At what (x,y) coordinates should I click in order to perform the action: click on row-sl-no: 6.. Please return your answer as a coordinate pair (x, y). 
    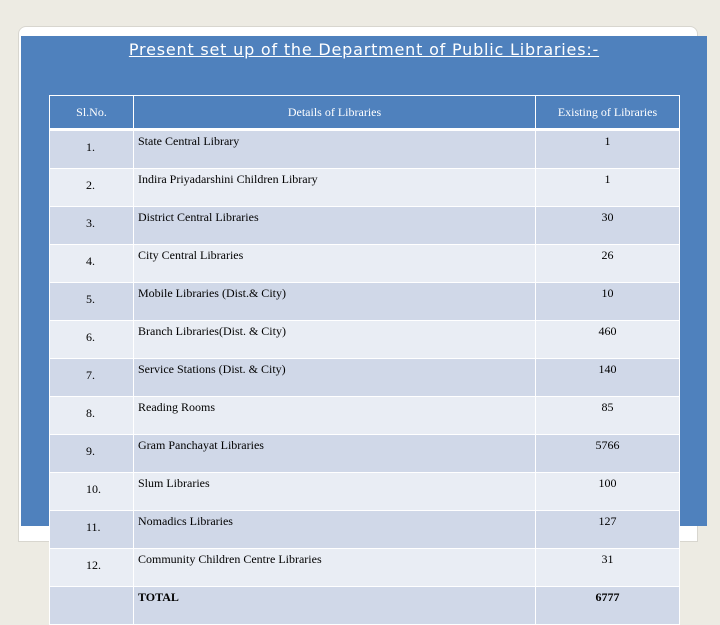
    Looking at the image, I should click on (91, 339).